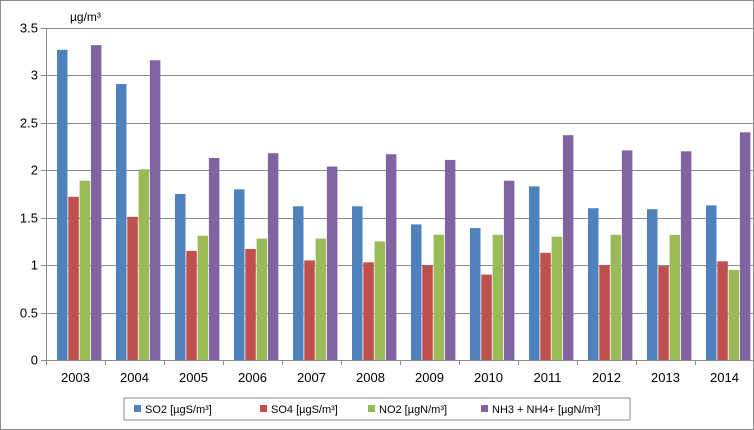 This screenshot has height=430, width=754. Describe the element at coordinates (34, 170) in the screenshot. I see `y-tick-label: 2` at that location.